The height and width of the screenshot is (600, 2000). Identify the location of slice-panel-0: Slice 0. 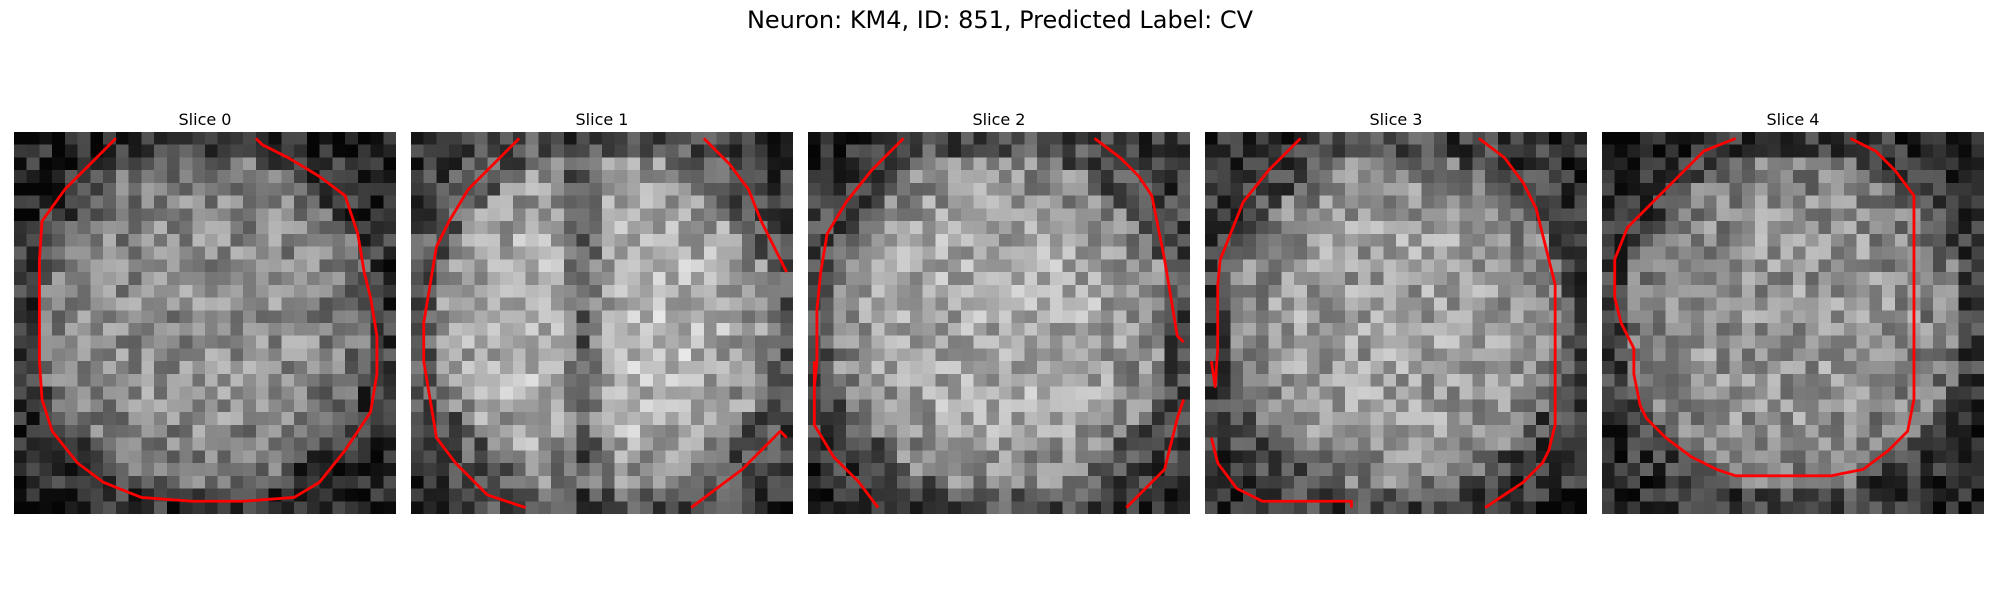
(205, 311).